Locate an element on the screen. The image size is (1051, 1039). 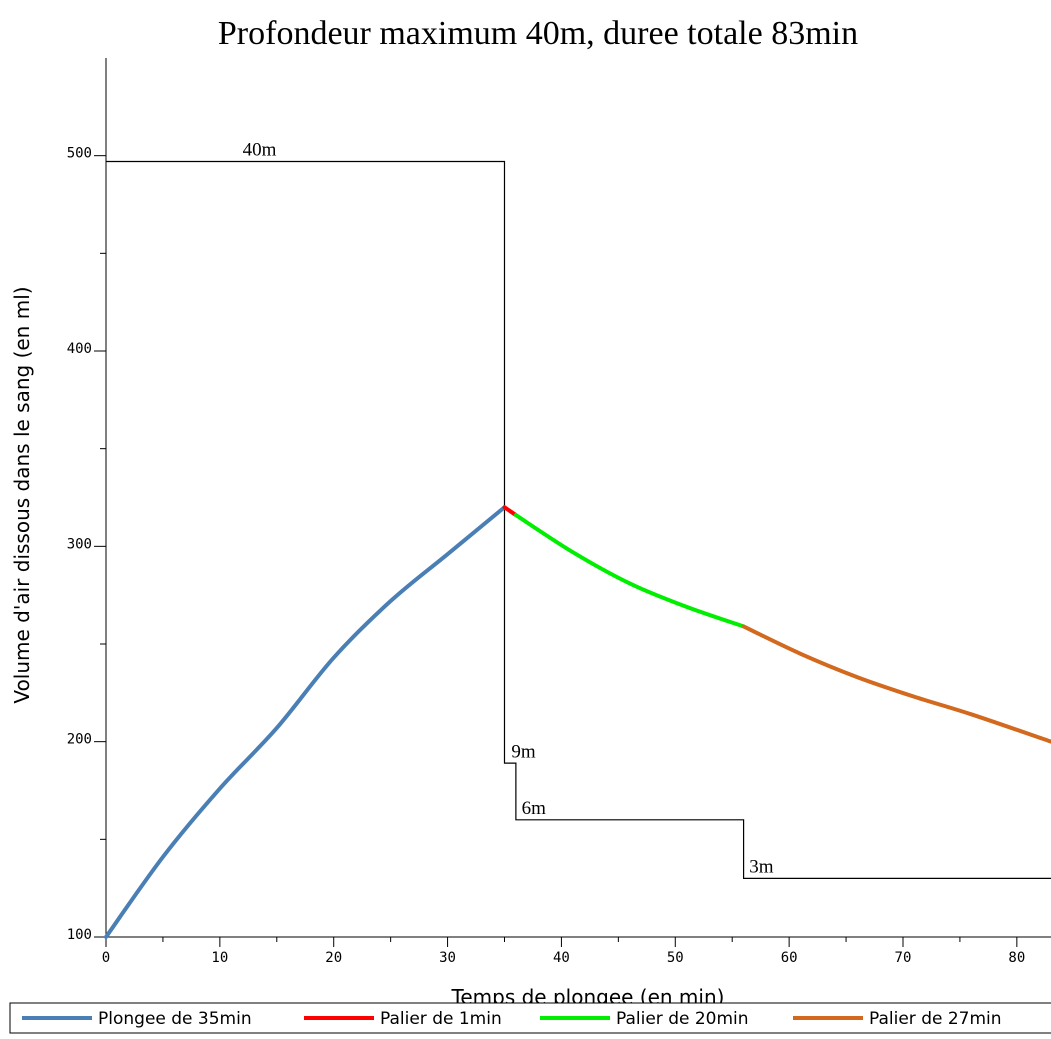
x-tick-label: 10 is located at coordinates (219, 958).